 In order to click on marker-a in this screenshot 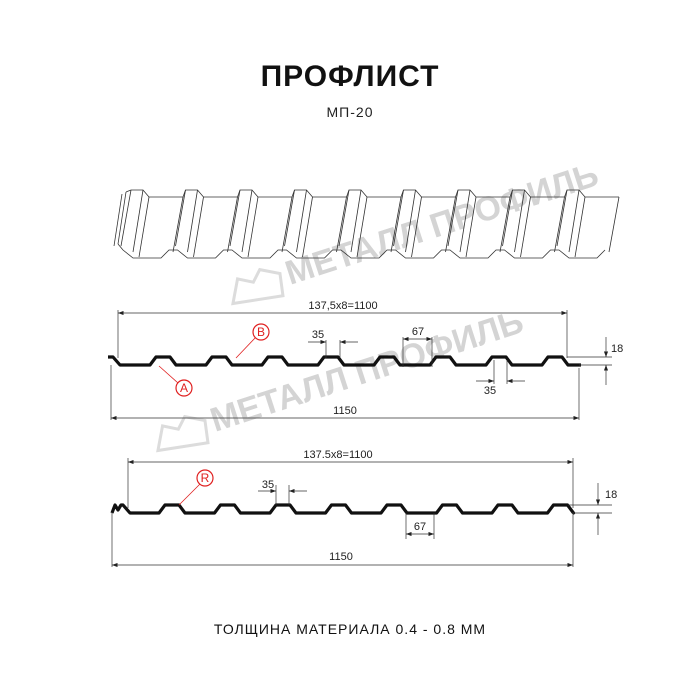, I will do `click(184, 388)`.